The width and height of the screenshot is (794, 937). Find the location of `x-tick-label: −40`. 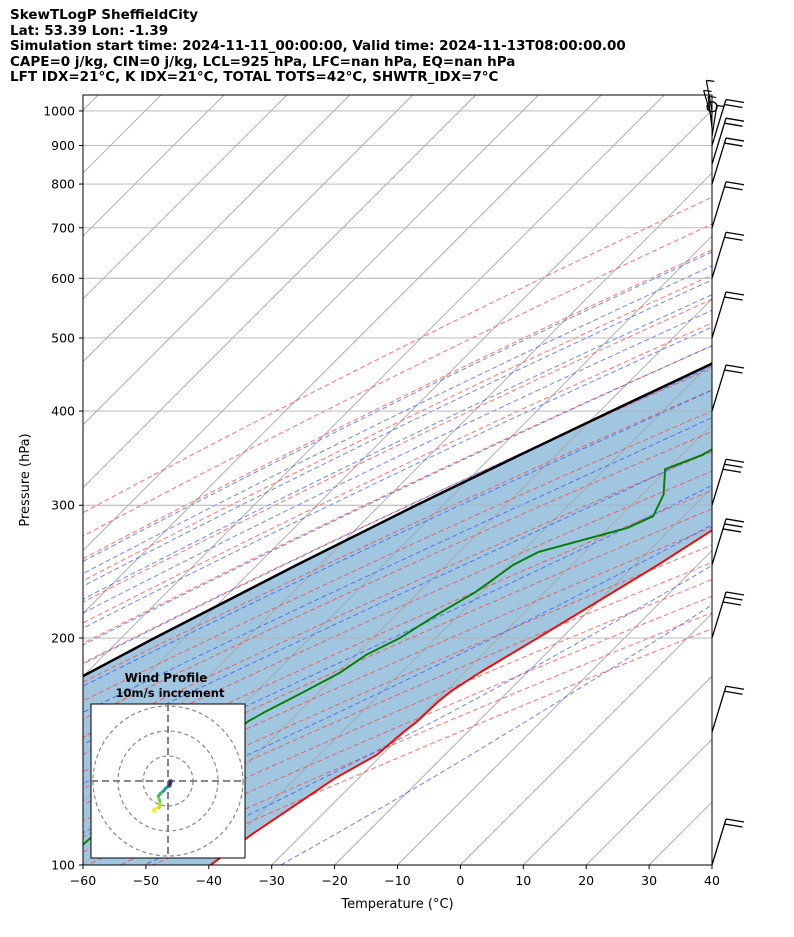

x-tick-label: −40 is located at coordinates (209, 880).